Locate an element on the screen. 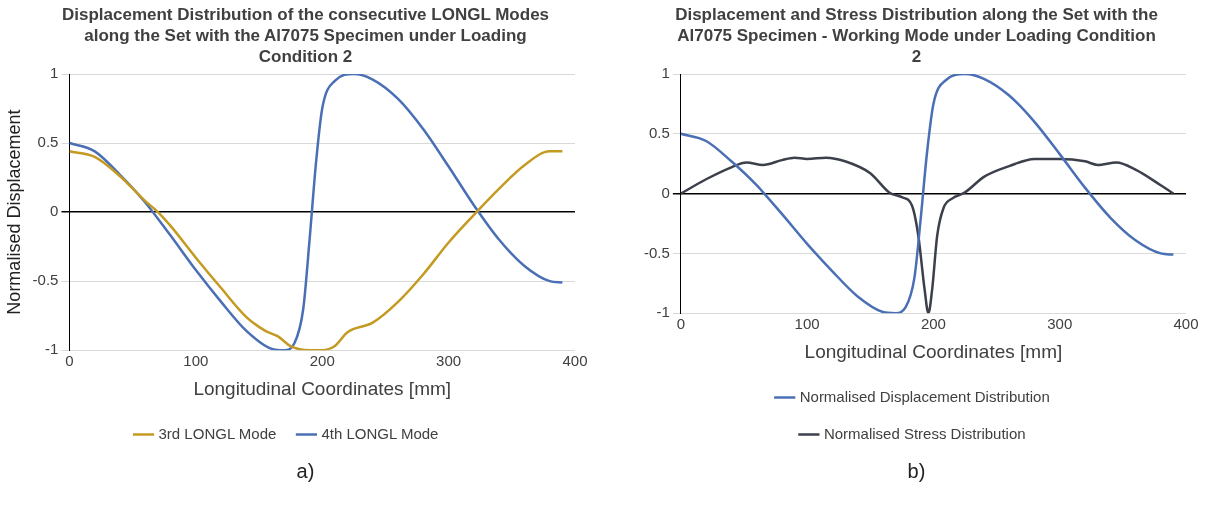  legend-label: Normalised Stress Distribution is located at coordinates (924, 433).